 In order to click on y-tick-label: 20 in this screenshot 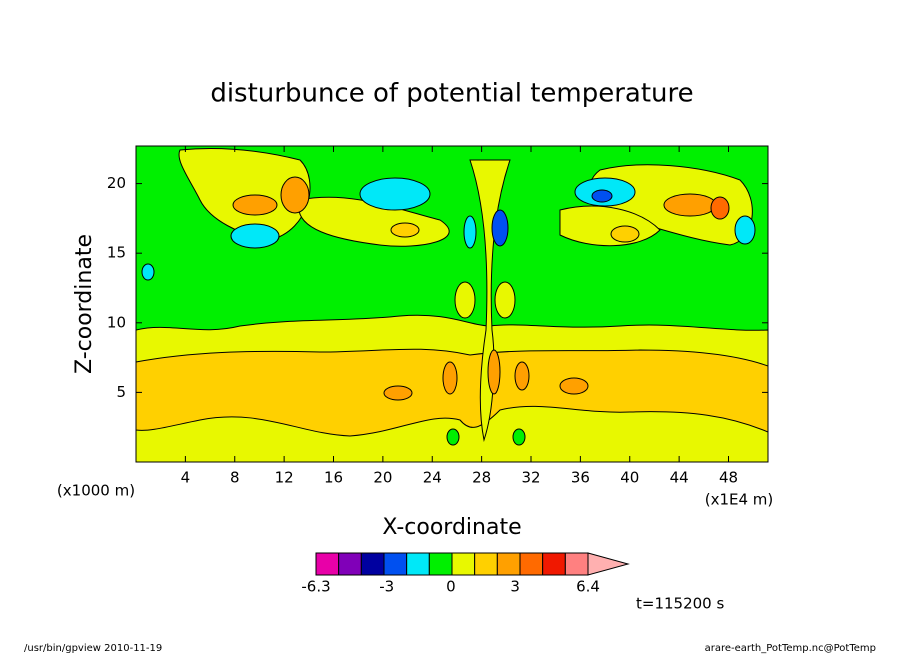, I will do `click(116, 183)`.